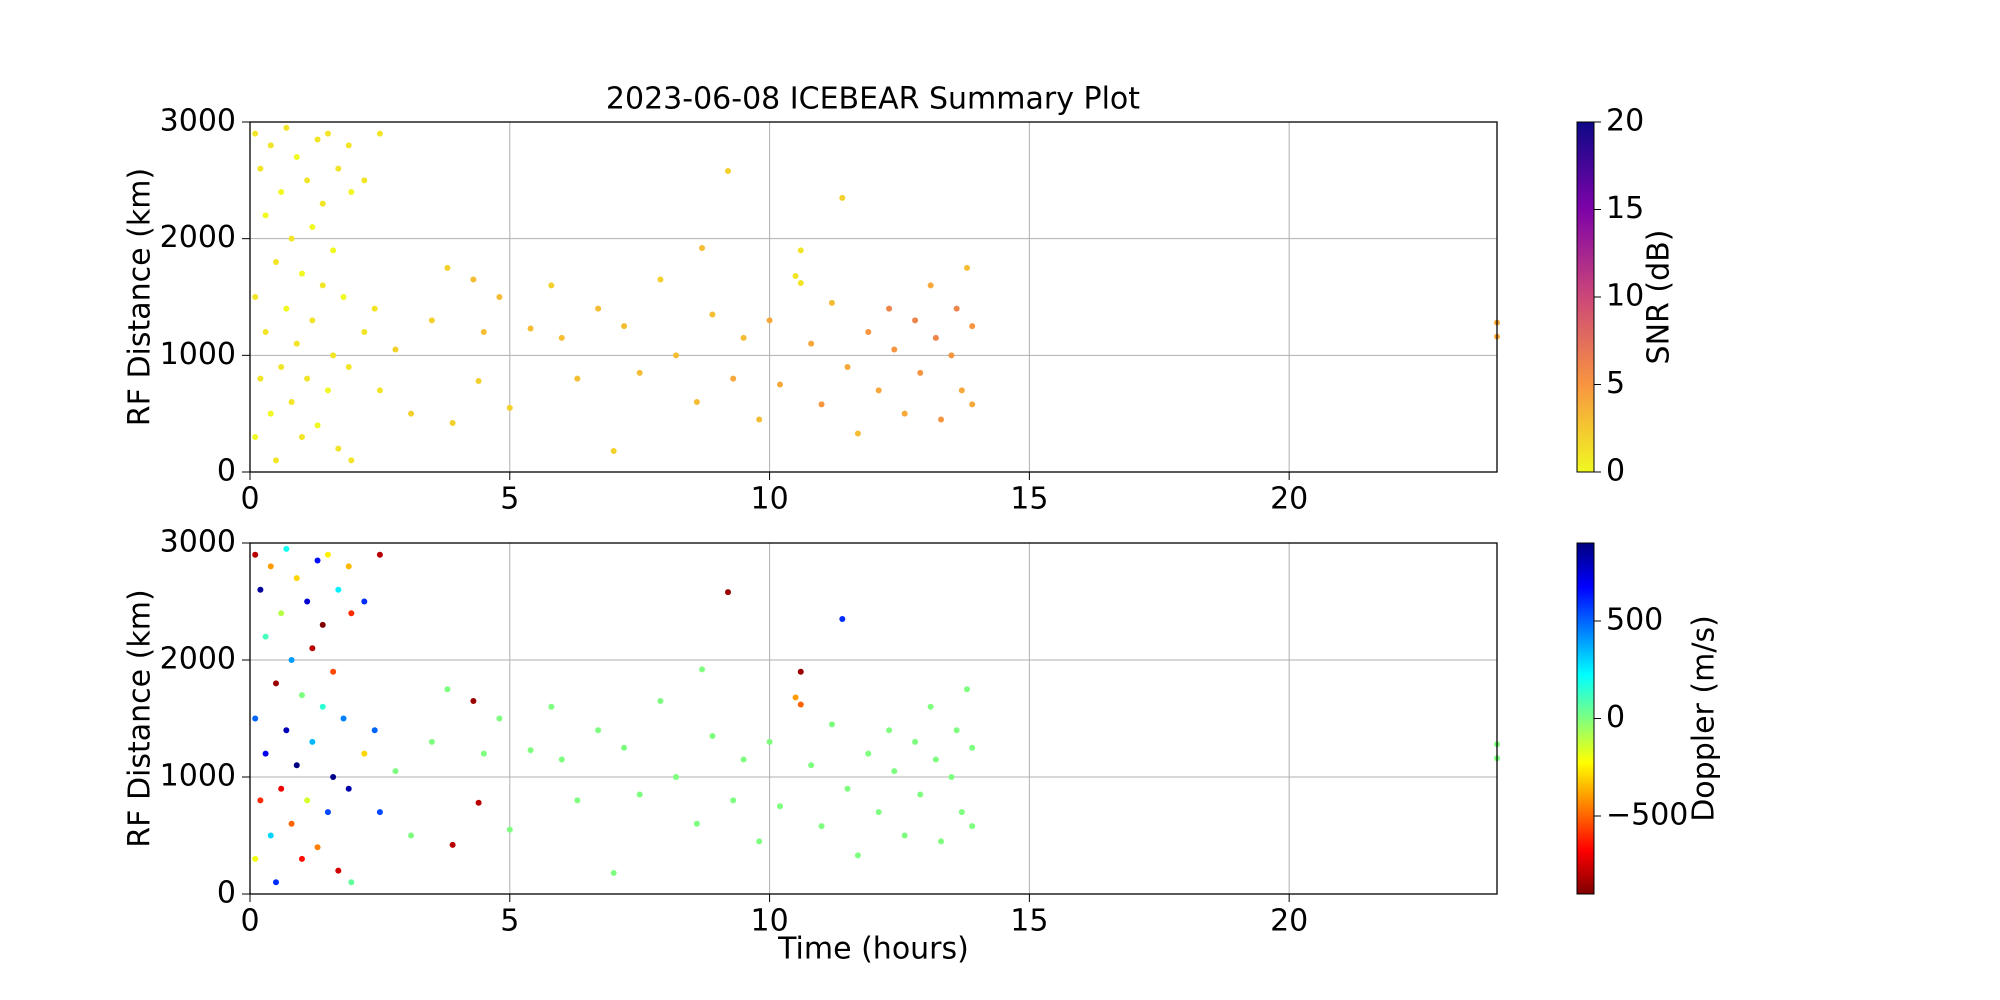 This screenshot has width=2000, height=1000. What do you see at coordinates (198, 542) in the screenshot?
I see `y-tick-label: 3000` at bounding box center [198, 542].